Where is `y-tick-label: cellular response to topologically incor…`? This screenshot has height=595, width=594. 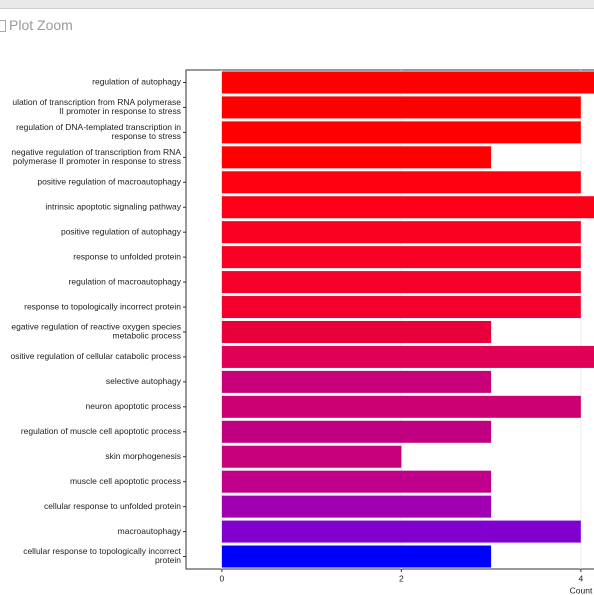
y-tick-label: cellular response to topologically incor… is located at coordinates (102, 555).